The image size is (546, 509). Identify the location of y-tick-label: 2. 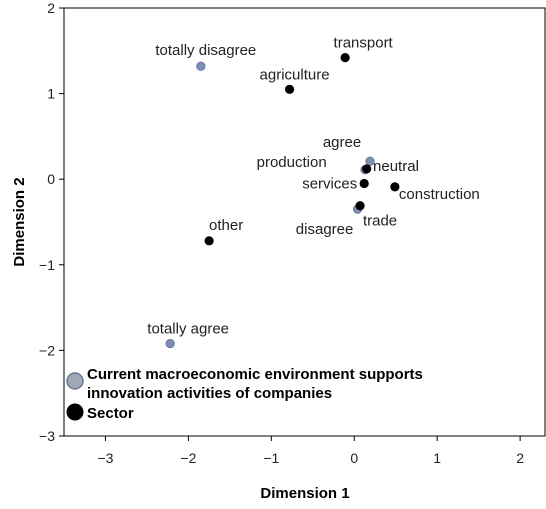
(51, 8).